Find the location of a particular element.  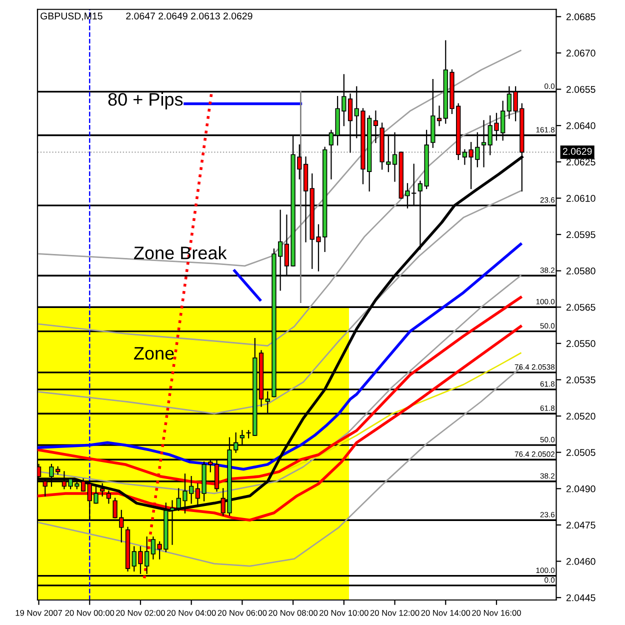

y-tick-label: 2.0595 is located at coordinates (581, 234).